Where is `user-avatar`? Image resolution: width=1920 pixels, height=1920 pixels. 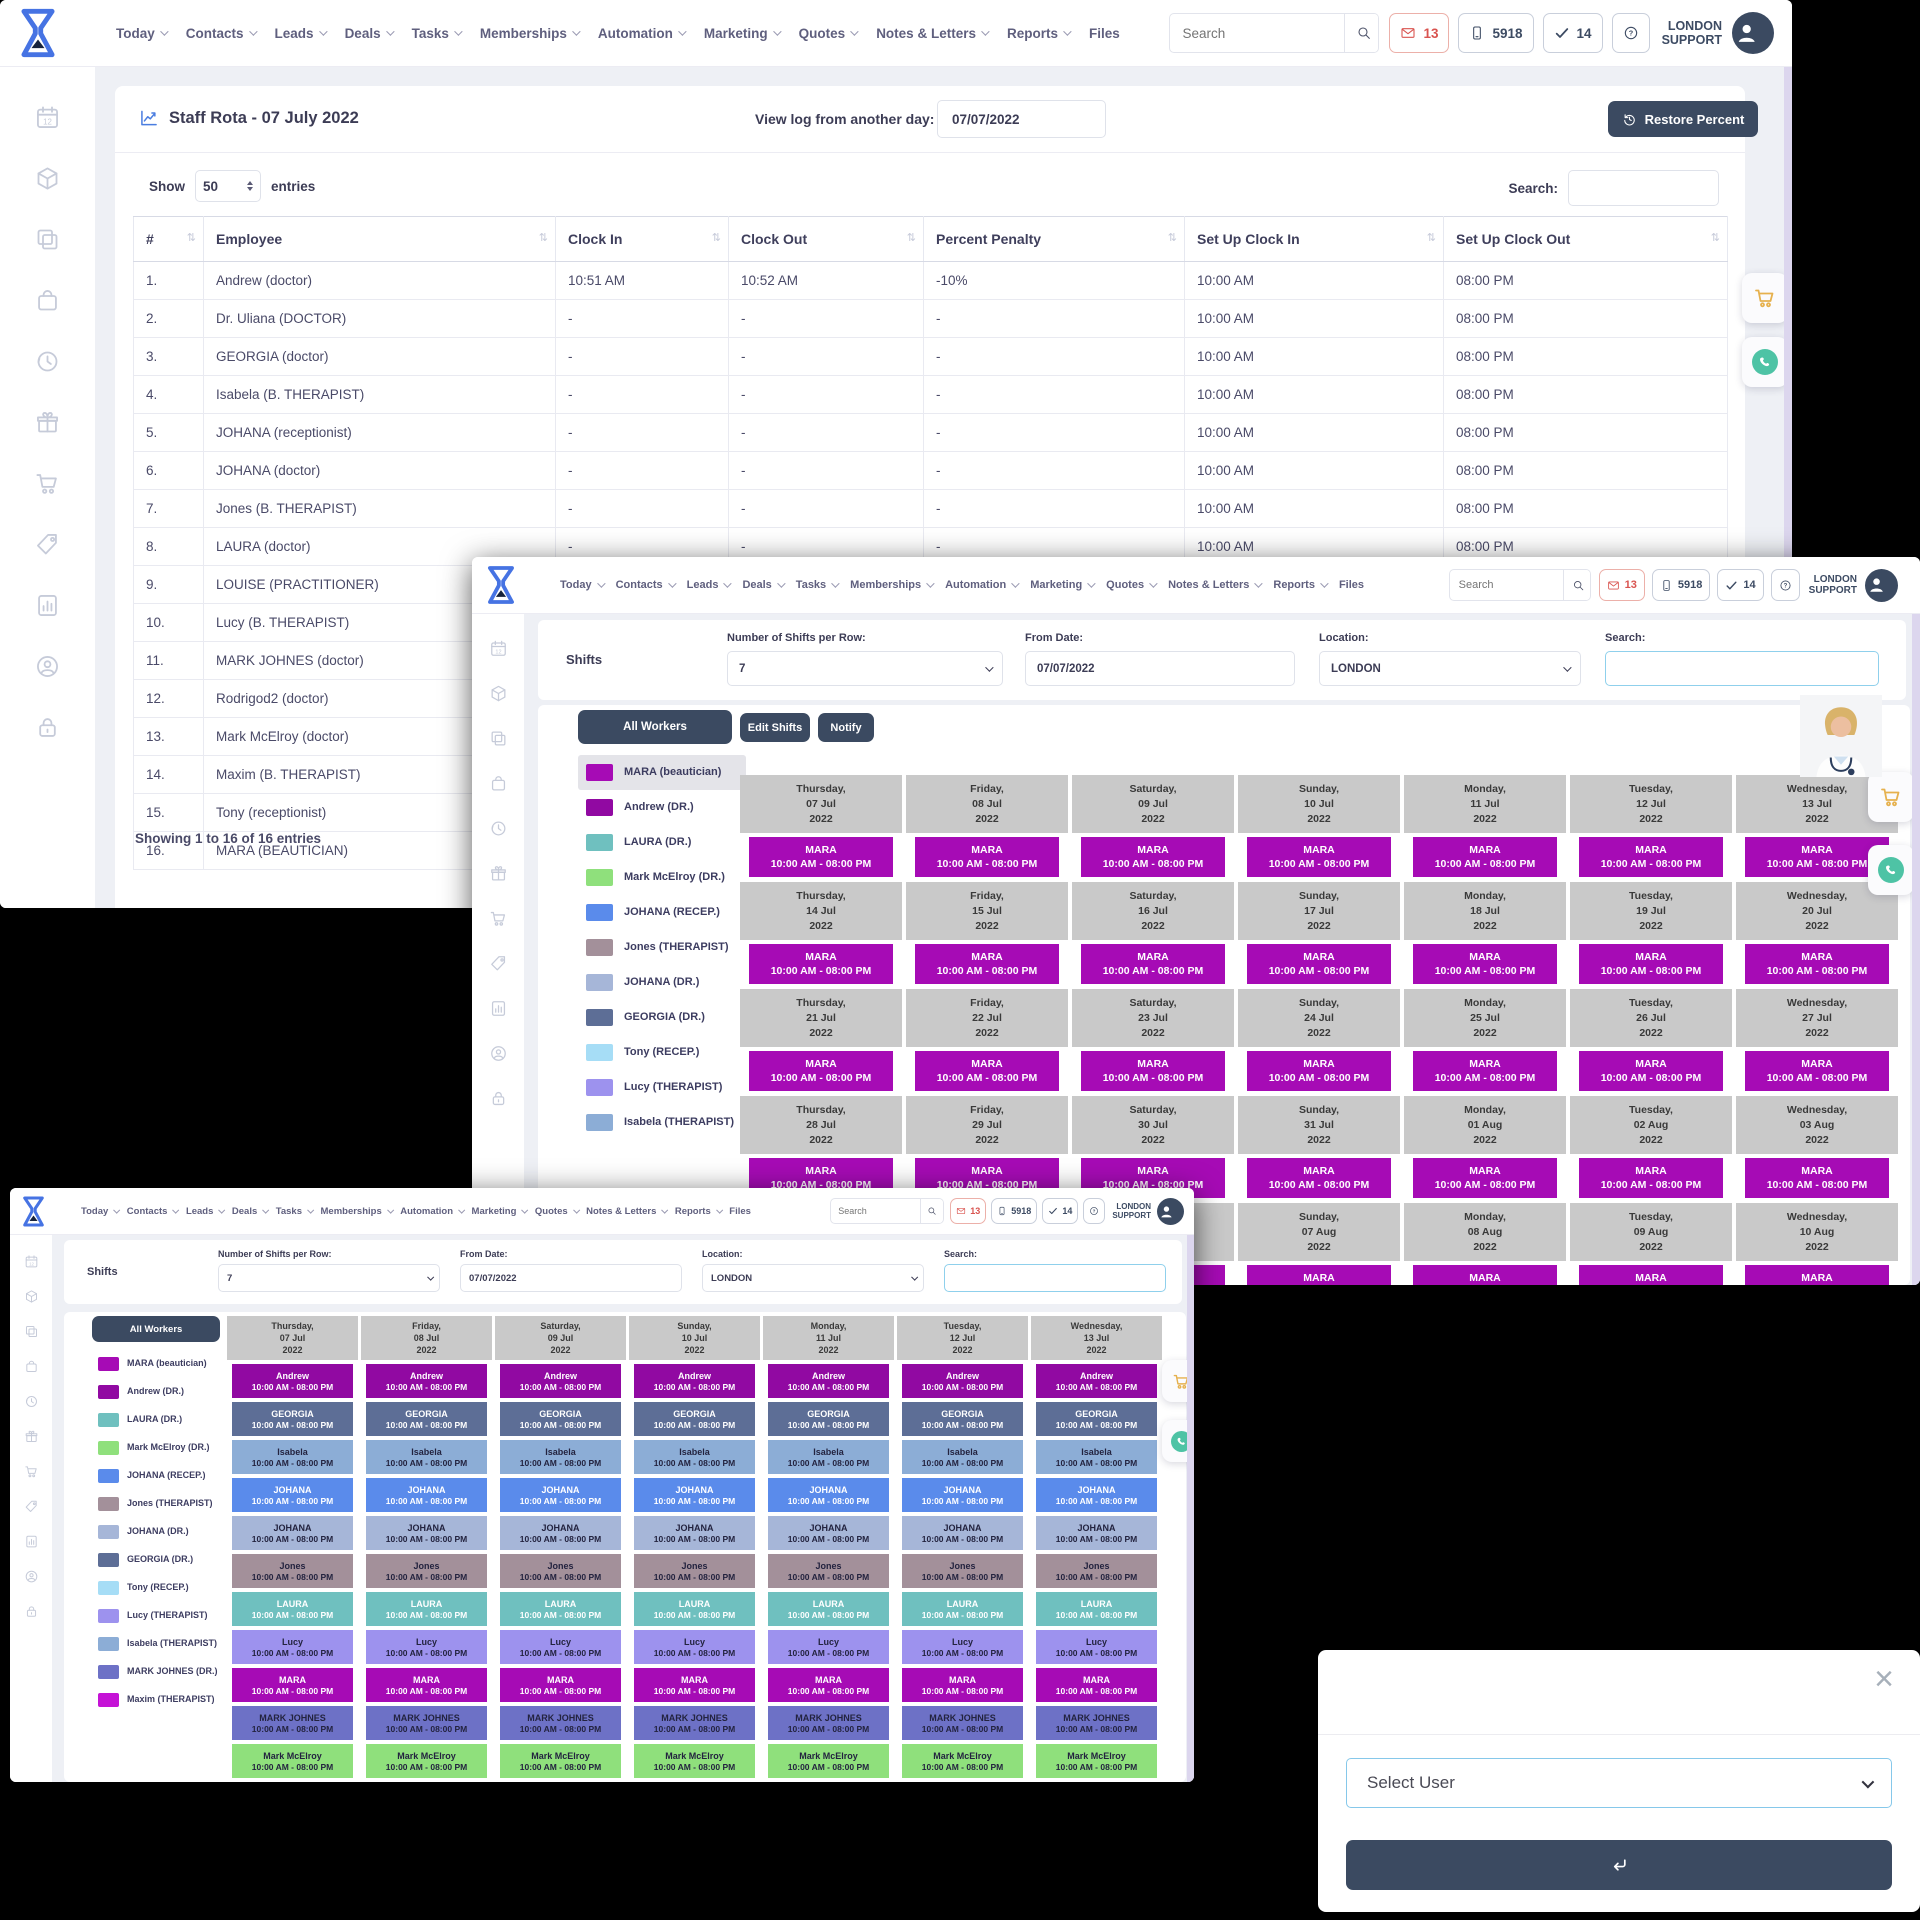
user-avatar is located at coordinates (1753, 33).